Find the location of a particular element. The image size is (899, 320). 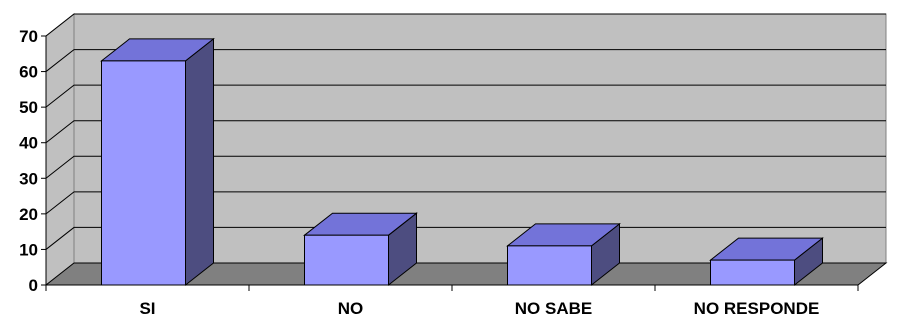

y-tick-label: 40 is located at coordinates (28, 143).